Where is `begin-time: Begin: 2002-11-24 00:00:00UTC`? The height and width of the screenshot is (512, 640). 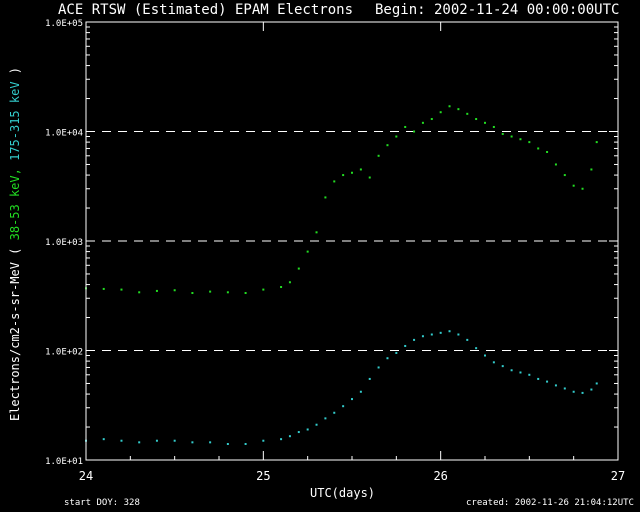 begin-time: Begin: 2002-11-24 00:00:00UTC is located at coordinates (497, 10).